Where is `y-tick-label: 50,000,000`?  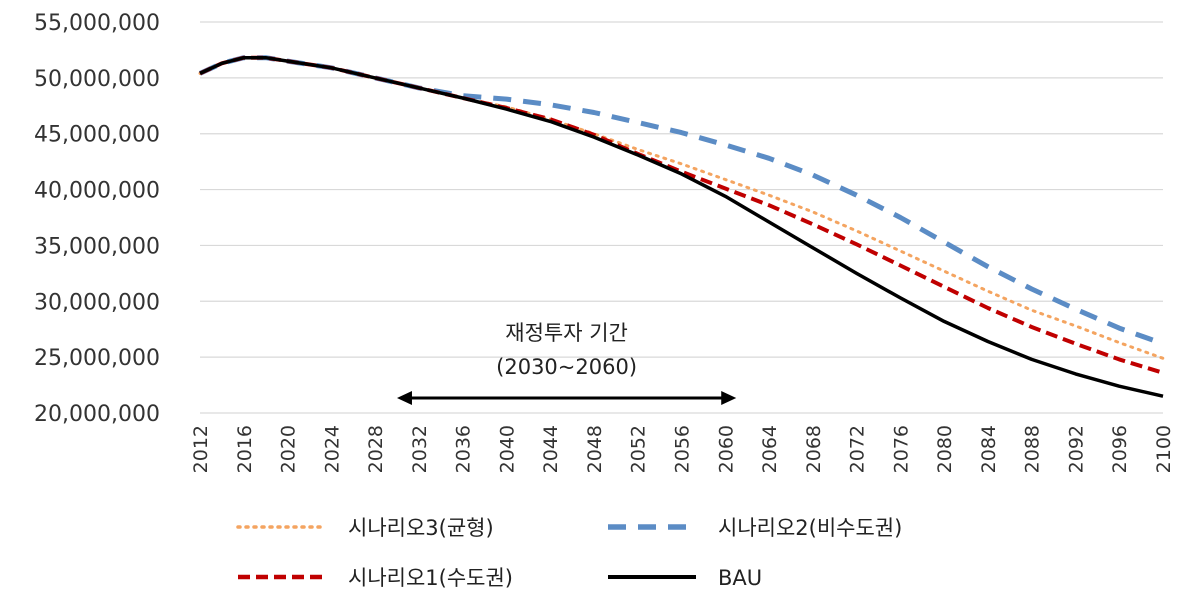
y-tick-label: 50,000,000 is located at coordinates (97, 79).